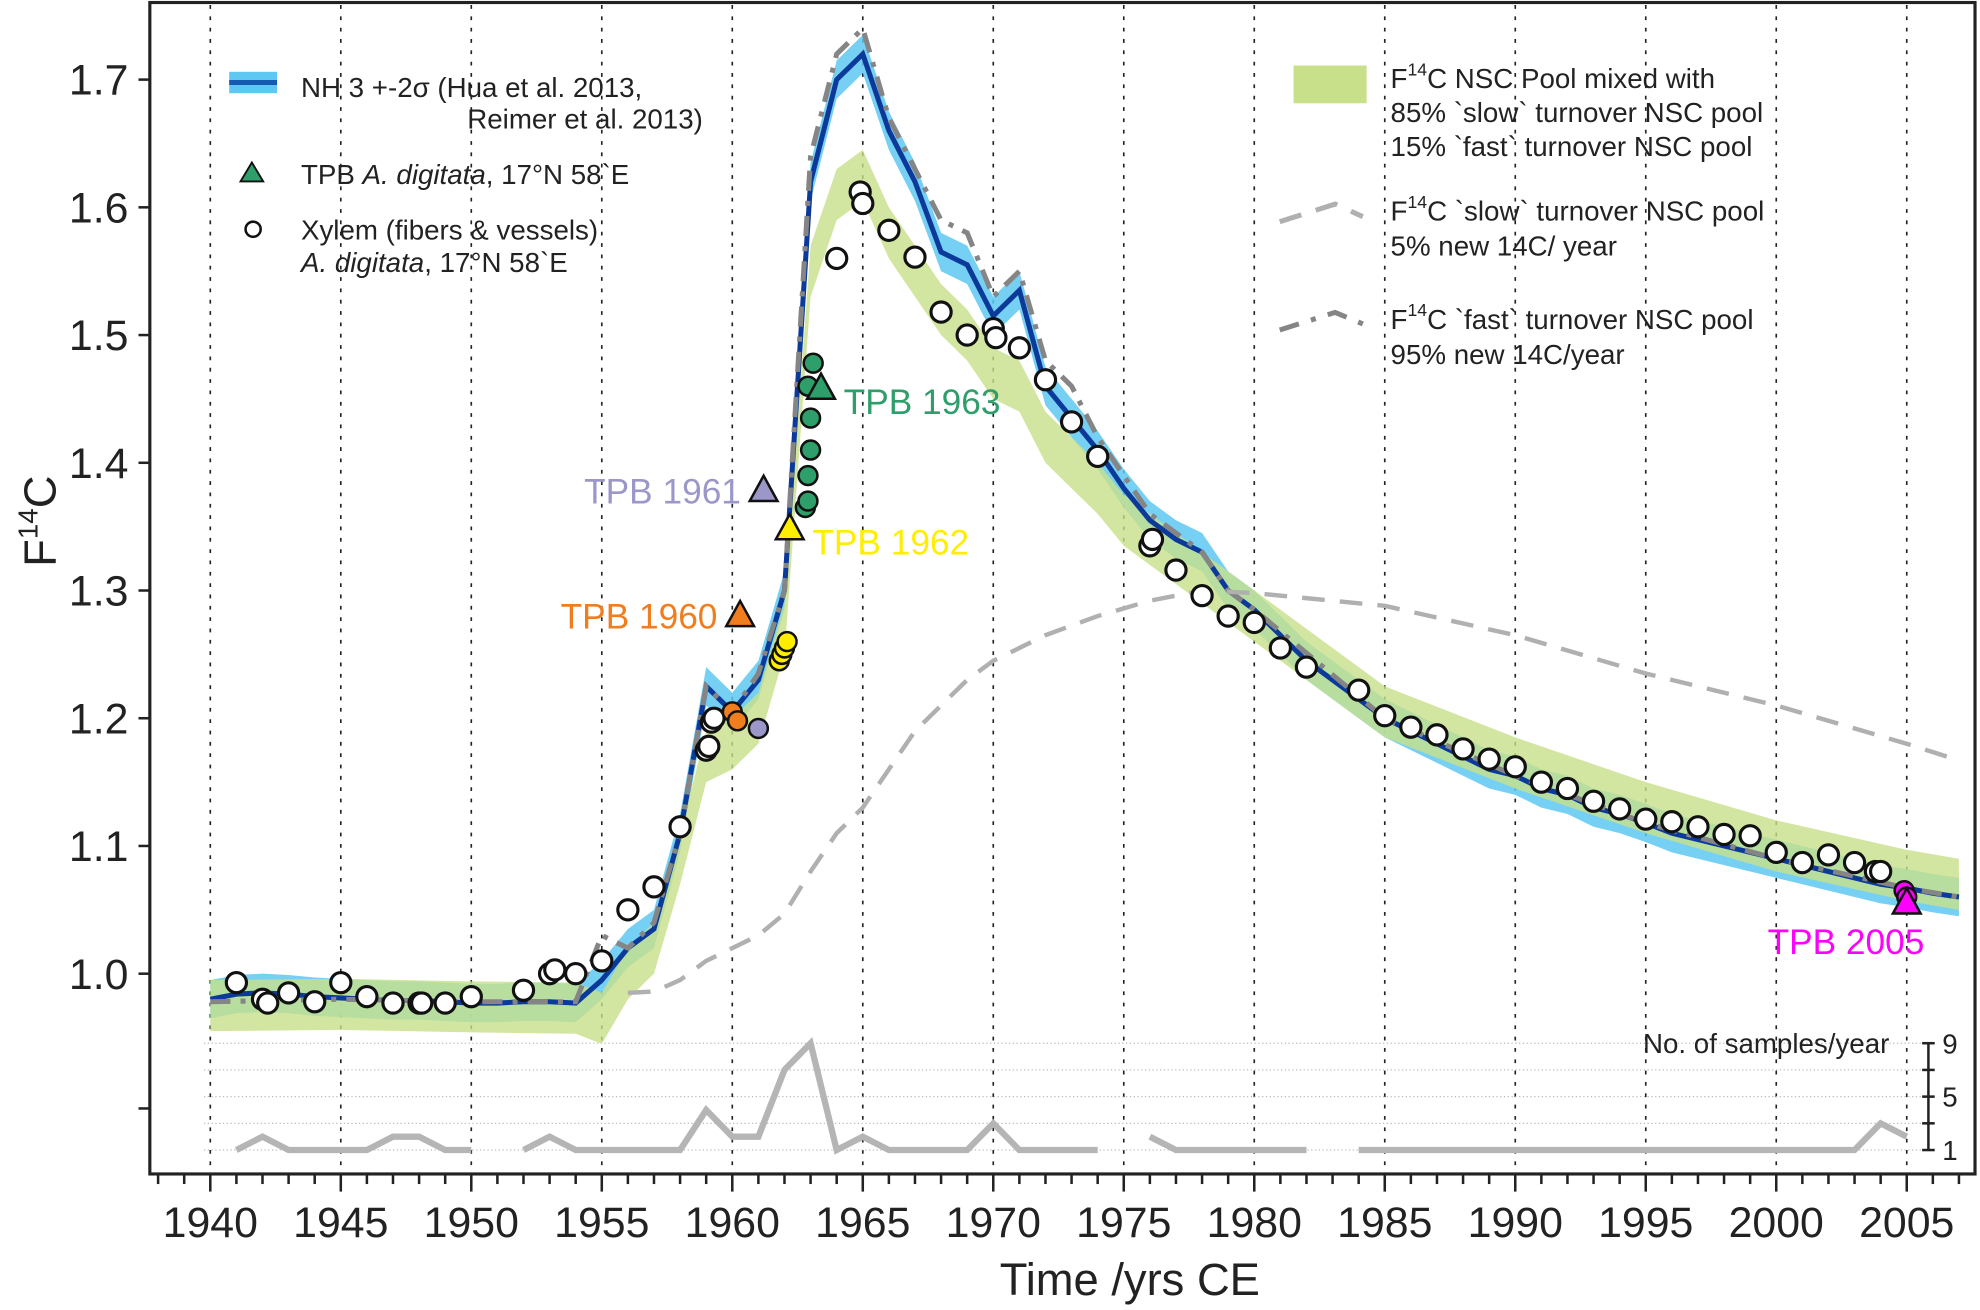  Describe the element at coordinates (39, 521) in the screenshot. I see `y-axis-label: F14C` at that location.